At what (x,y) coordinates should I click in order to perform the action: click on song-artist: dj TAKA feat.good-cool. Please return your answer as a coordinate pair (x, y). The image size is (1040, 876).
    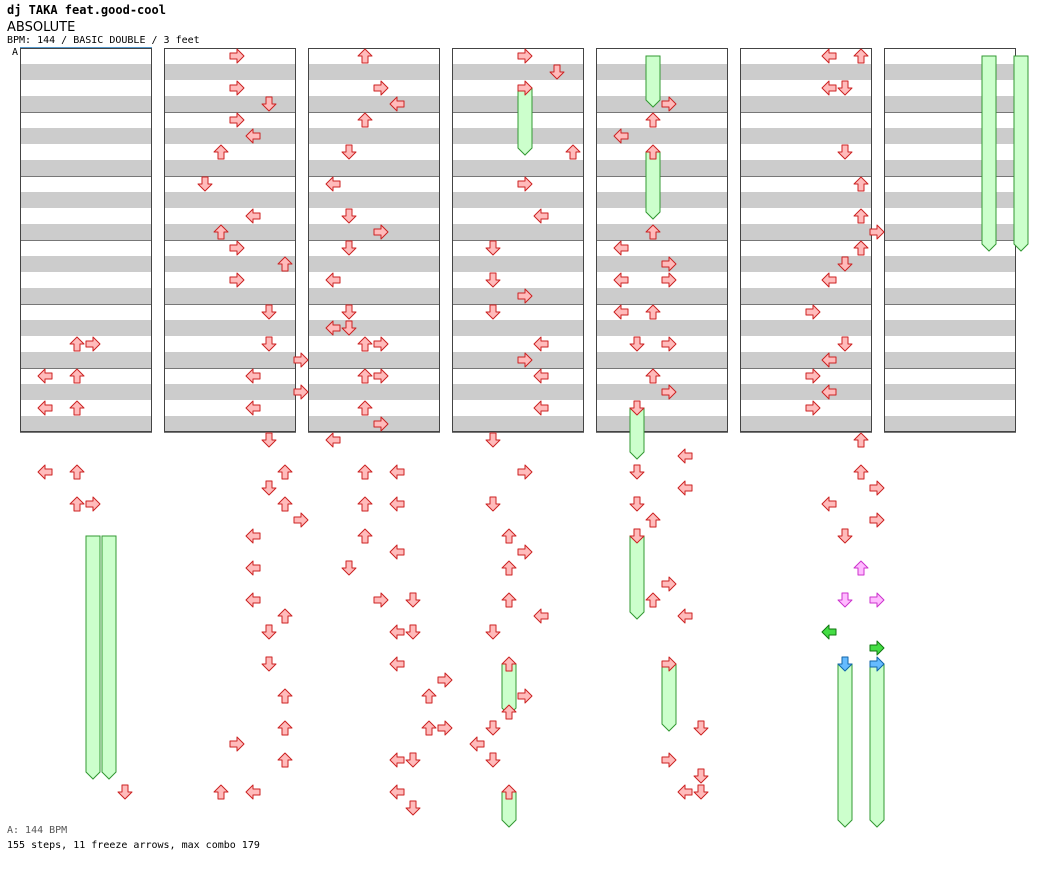
    Looking at the image, I should click on (86, 10).